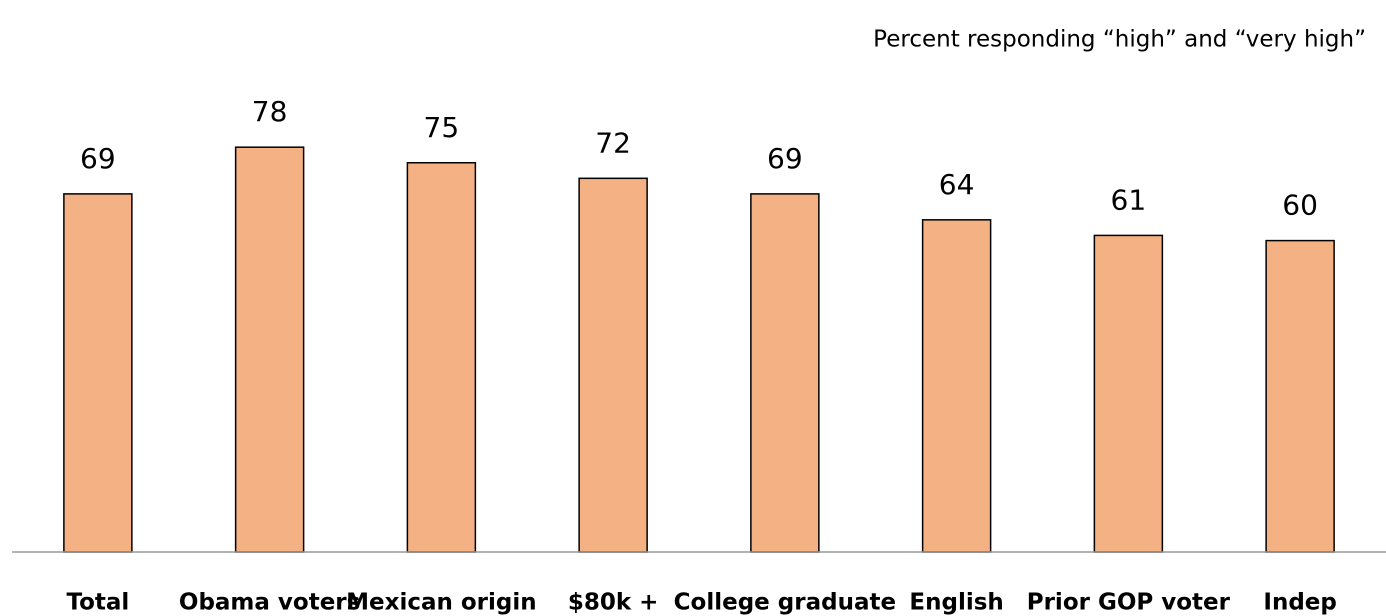  I want to click on x-tick-label: Obama voters, so click(269, 603).